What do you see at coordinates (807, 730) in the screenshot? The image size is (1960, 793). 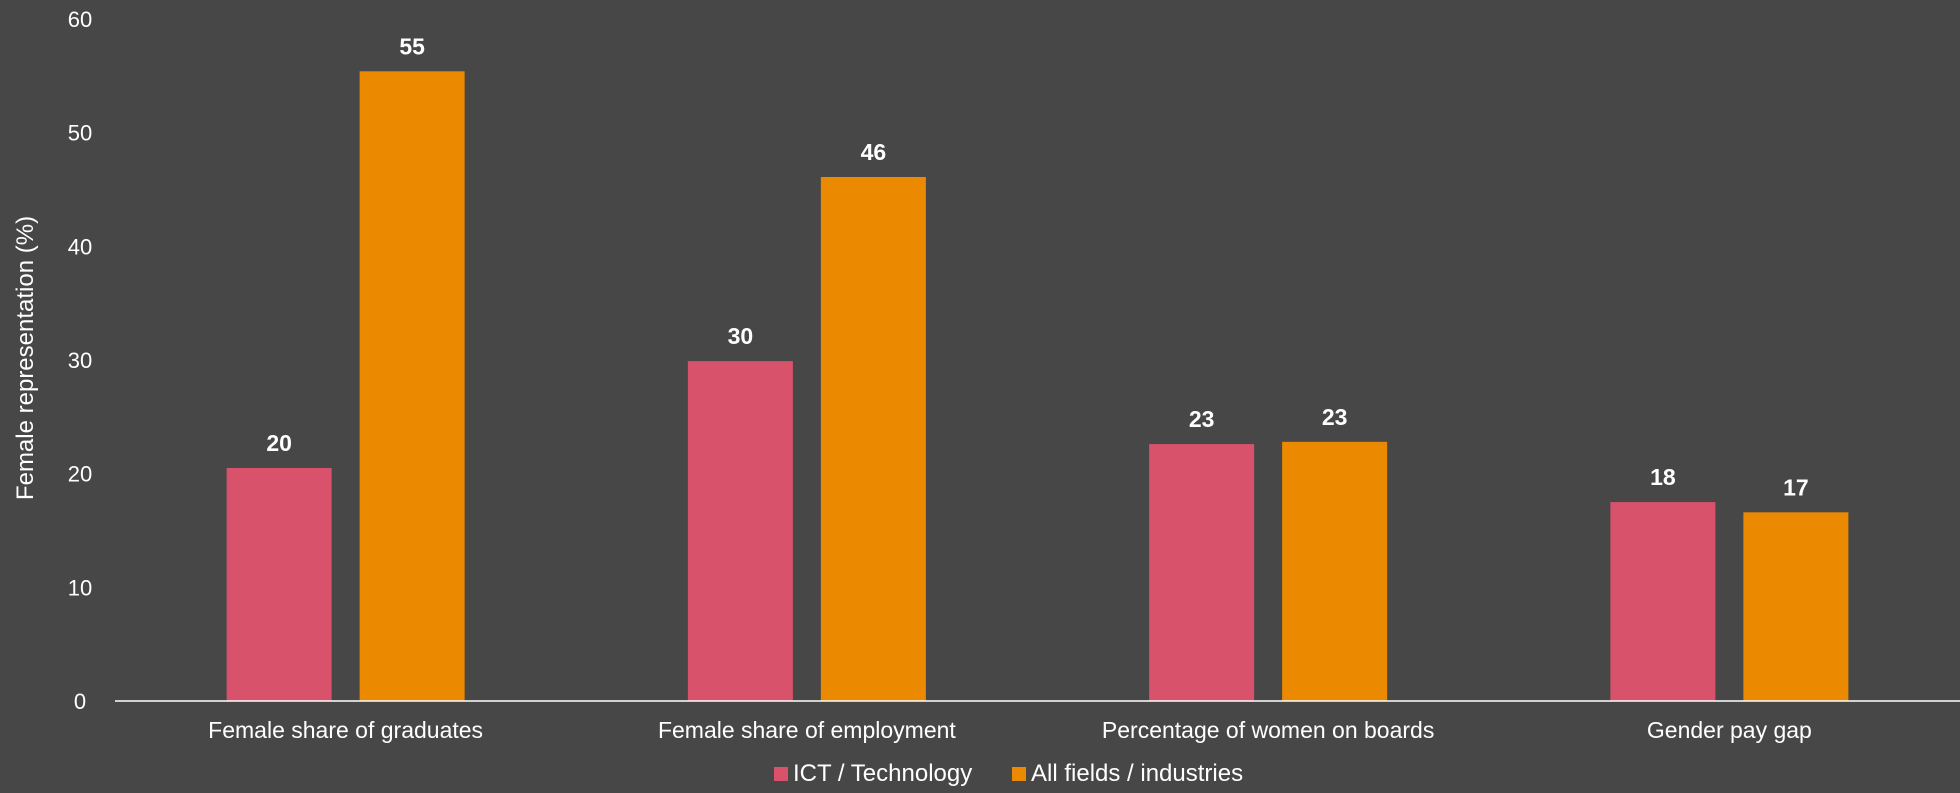 I see `x-category-label: Female share of employment` at bounding box center [807, 730].